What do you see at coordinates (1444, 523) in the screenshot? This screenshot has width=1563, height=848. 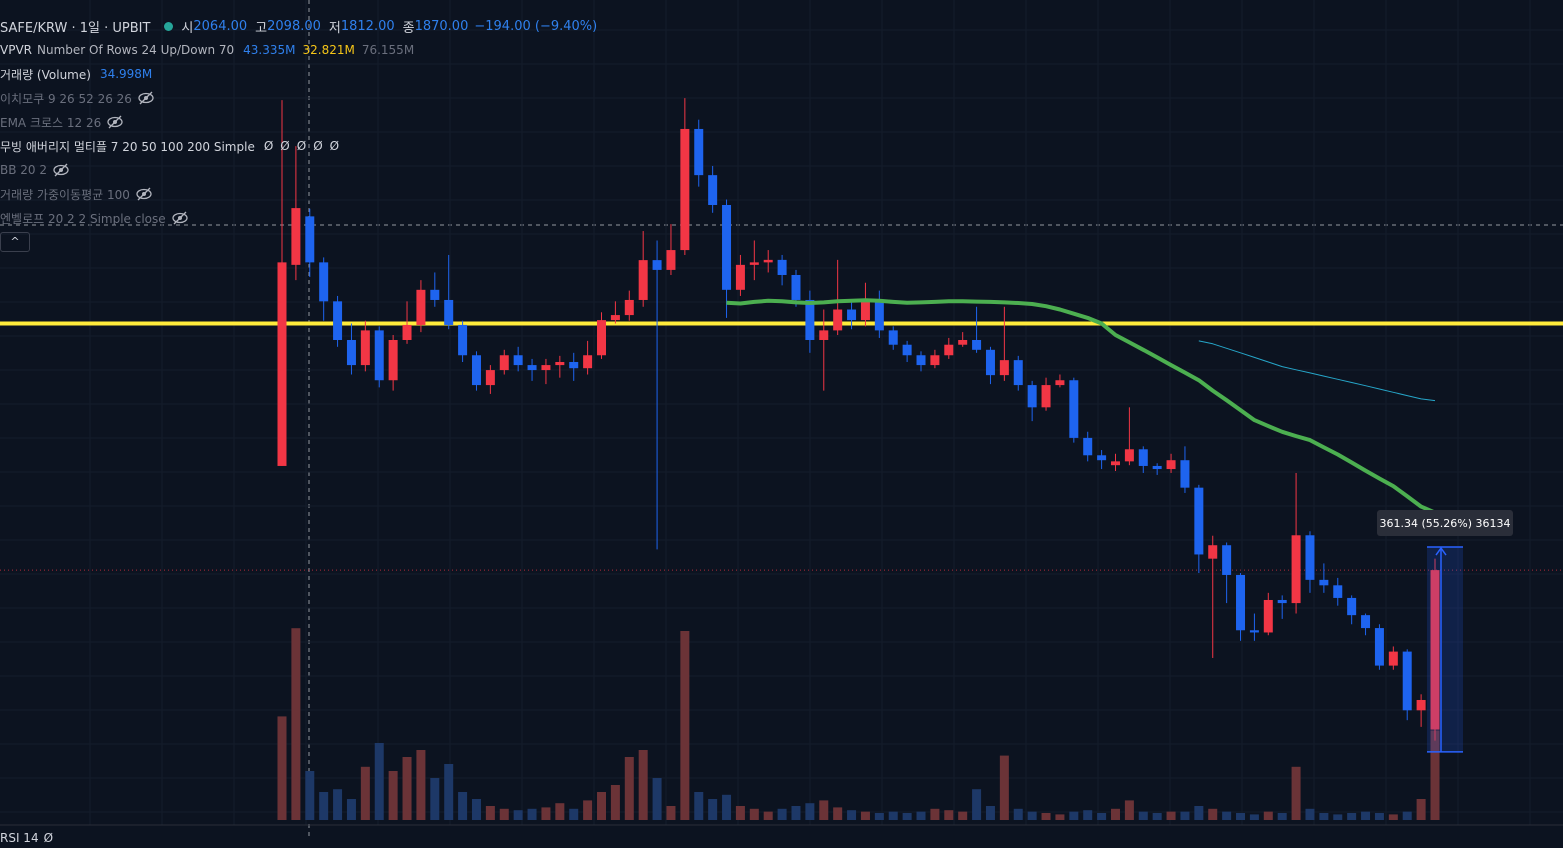 I see `measure-label: 361.34 (55.26%) 36134` at bounding box center [1444, 523].